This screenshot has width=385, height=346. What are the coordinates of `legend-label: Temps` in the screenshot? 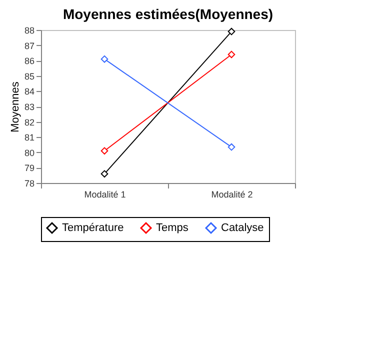 It's located at (172, 228).